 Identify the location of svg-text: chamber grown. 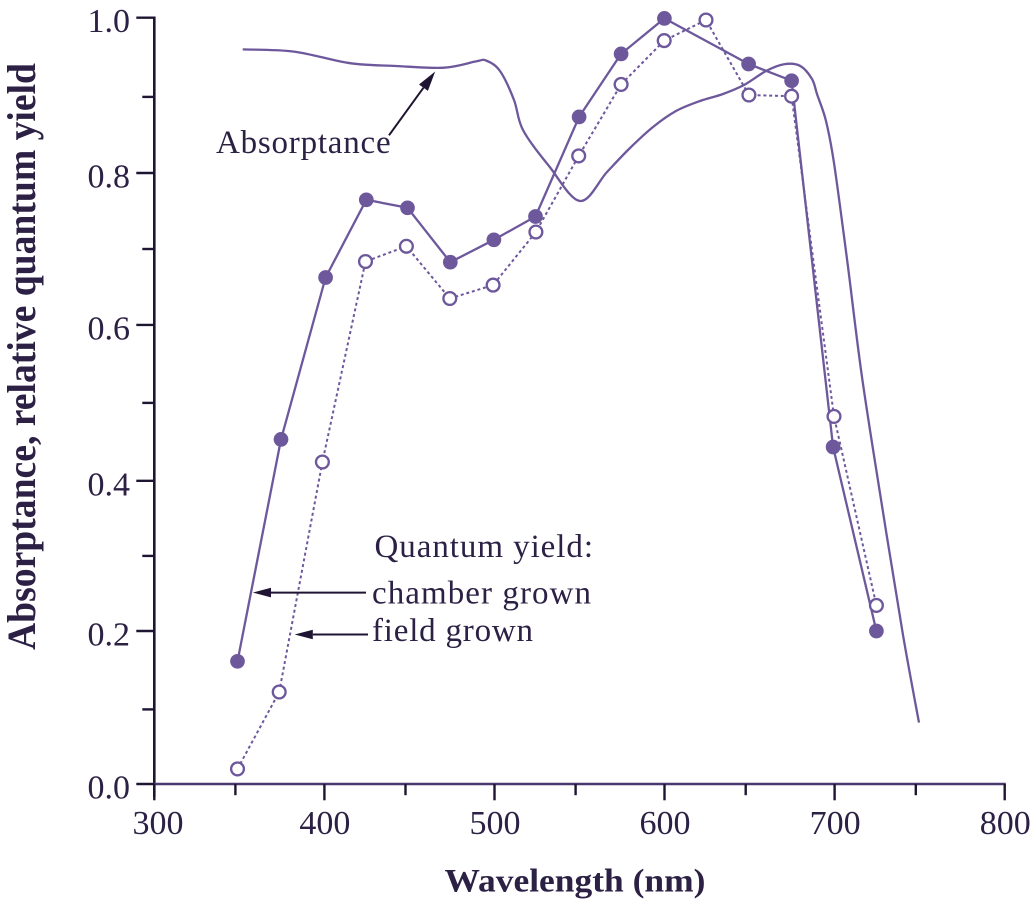
(481, 594).